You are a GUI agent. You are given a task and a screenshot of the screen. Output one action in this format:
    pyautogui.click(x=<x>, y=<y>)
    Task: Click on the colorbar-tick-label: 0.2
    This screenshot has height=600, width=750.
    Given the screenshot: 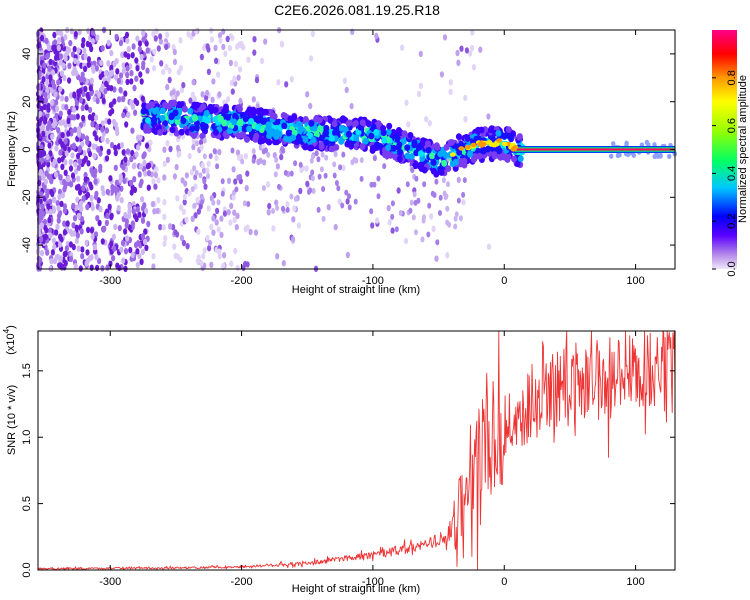 What is the action you would take?
    pyautogui.click(x=732, y=221)
    